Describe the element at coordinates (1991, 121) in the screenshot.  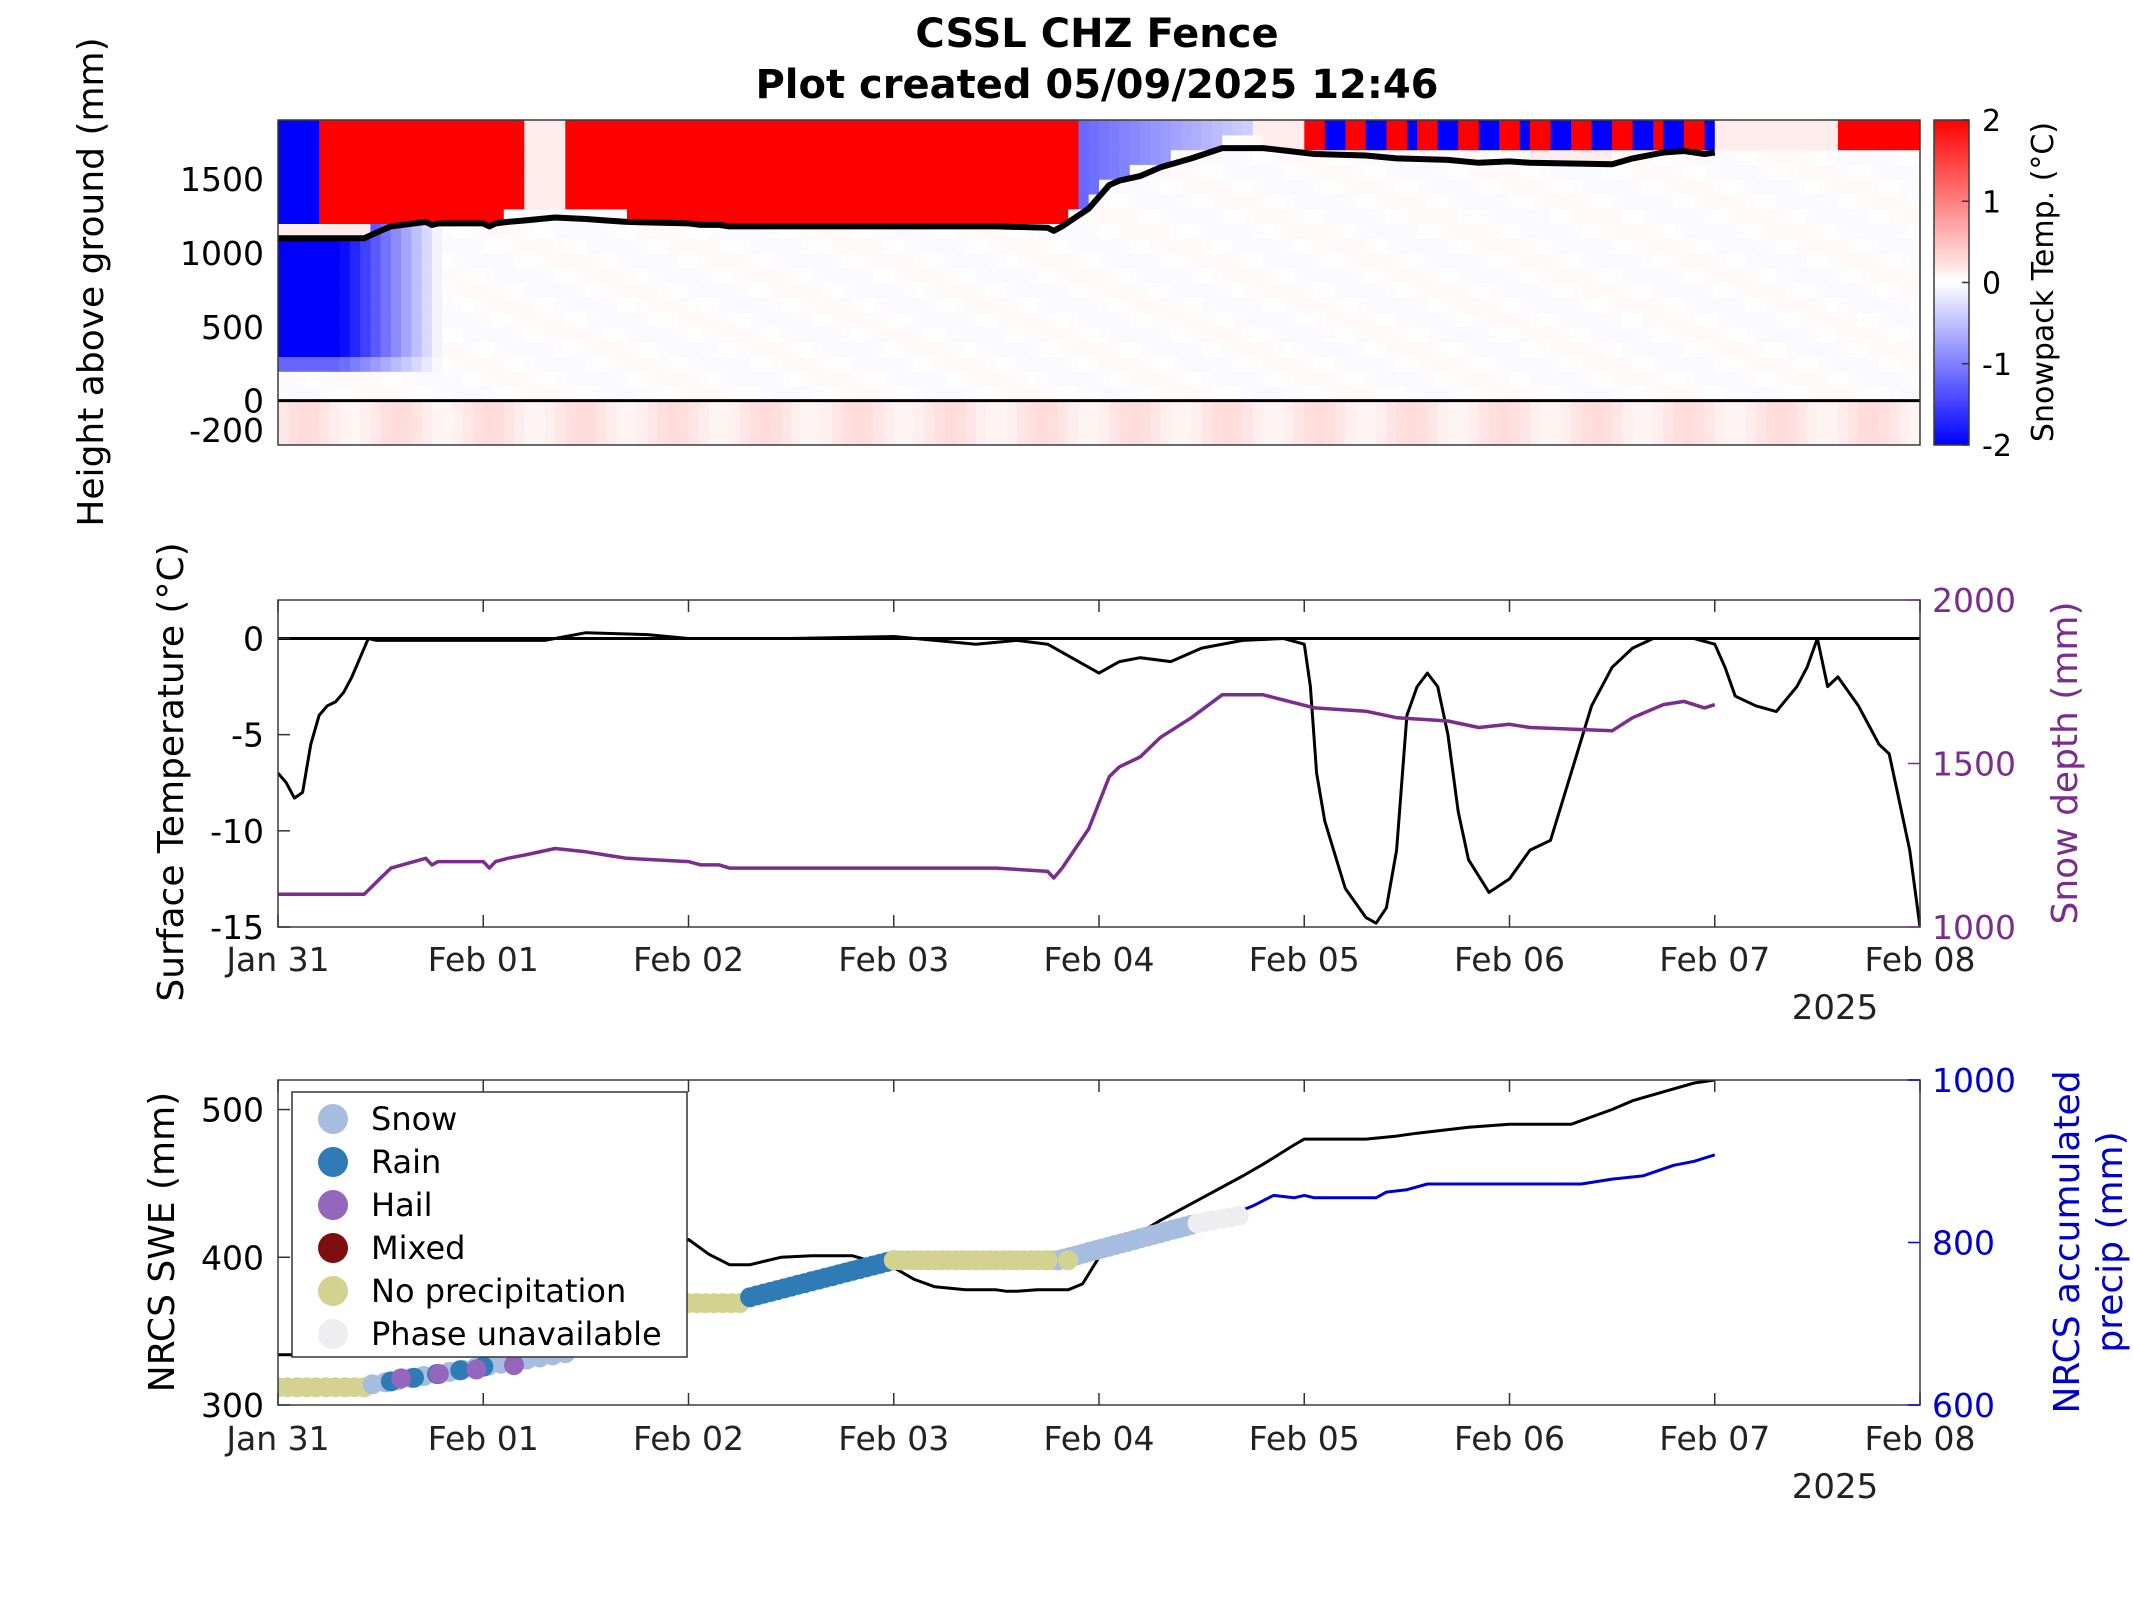
I see `colorbar-tick-label: 2` at that location.